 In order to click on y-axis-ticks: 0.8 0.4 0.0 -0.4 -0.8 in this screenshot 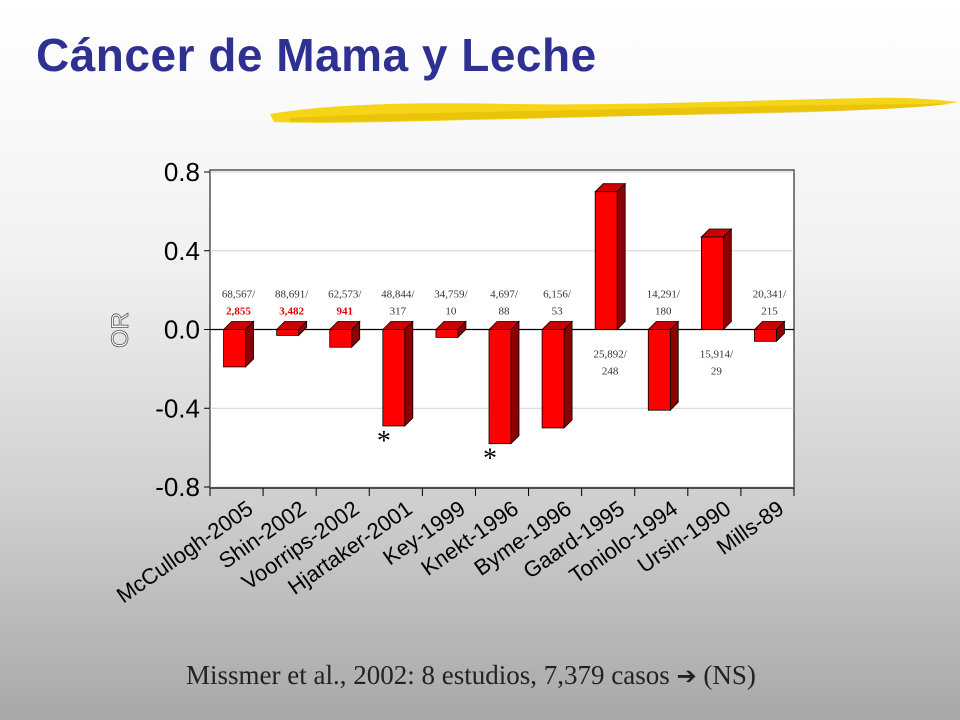, I will do `click(182, 329)`.